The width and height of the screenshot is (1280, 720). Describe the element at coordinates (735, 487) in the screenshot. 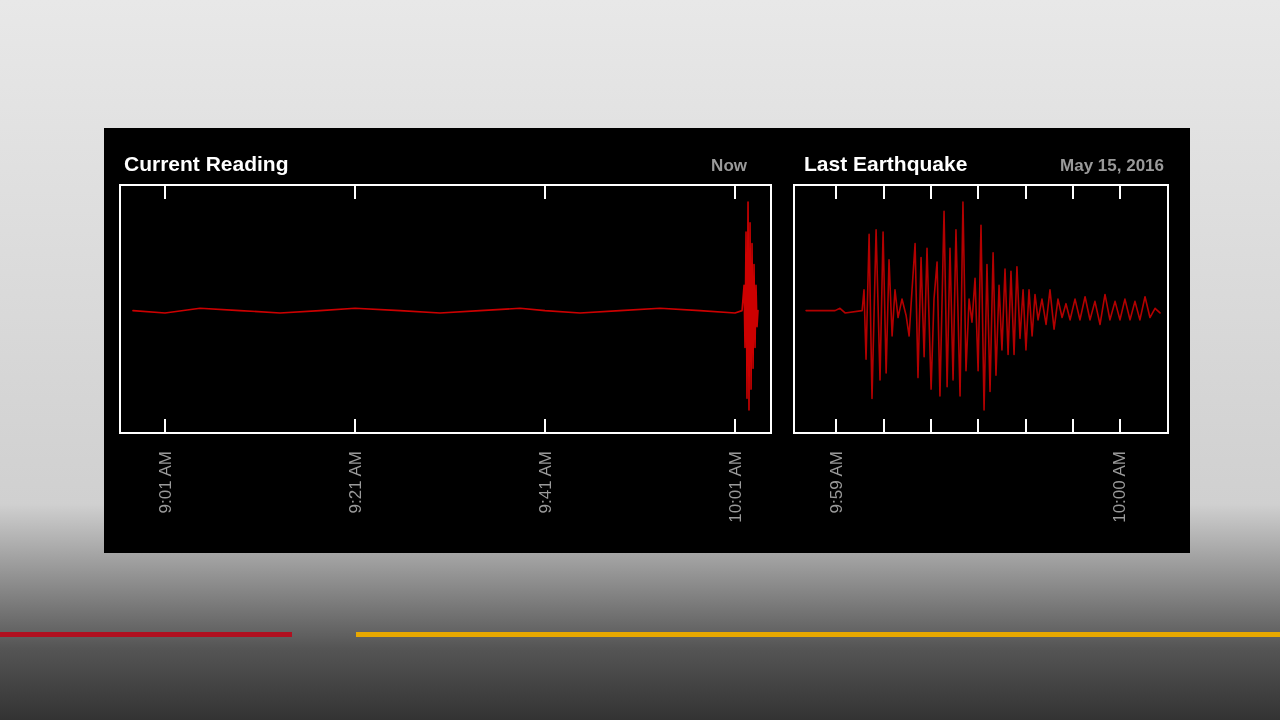

I see `x-tick-label: 10:01 AM` at that location.